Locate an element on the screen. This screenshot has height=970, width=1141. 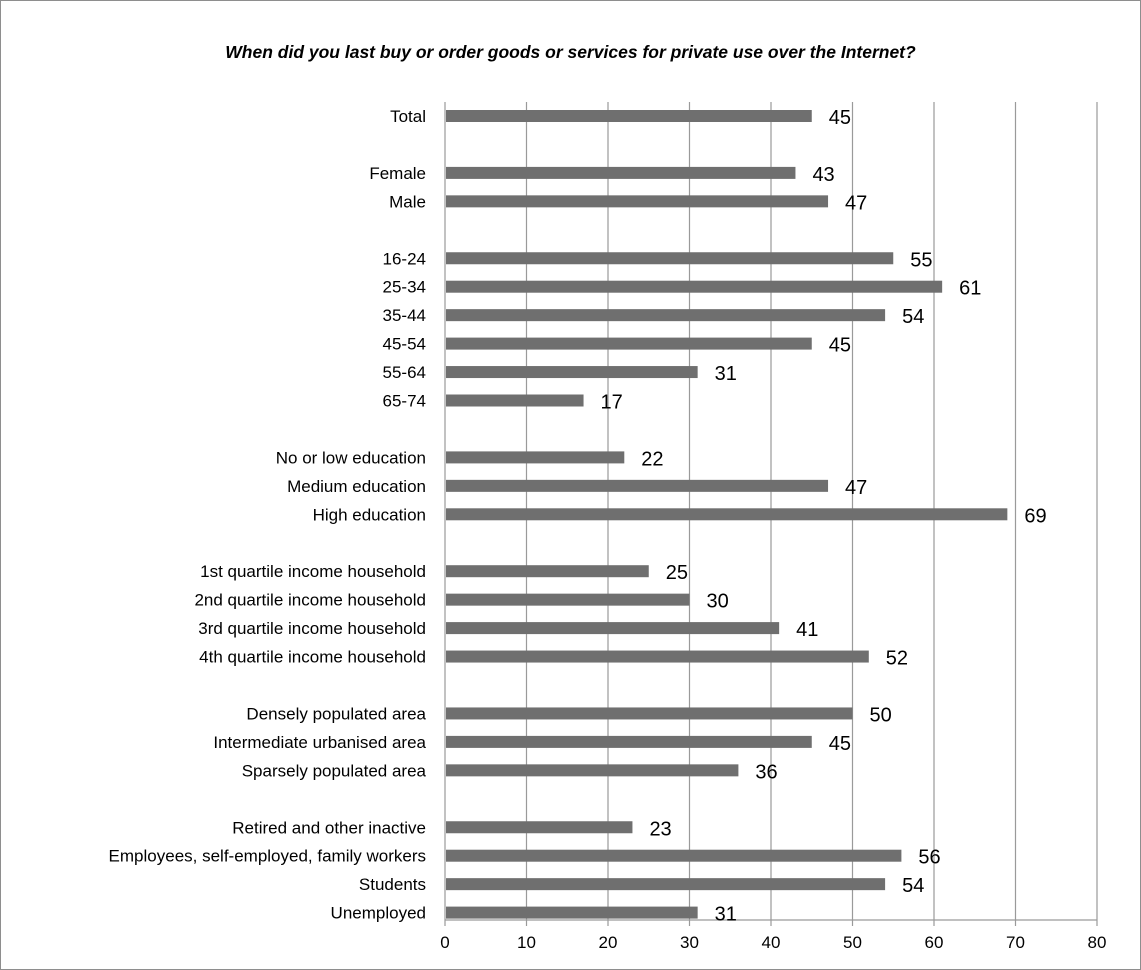
x-tick-label: 60 is located at coordinates (934, 942).